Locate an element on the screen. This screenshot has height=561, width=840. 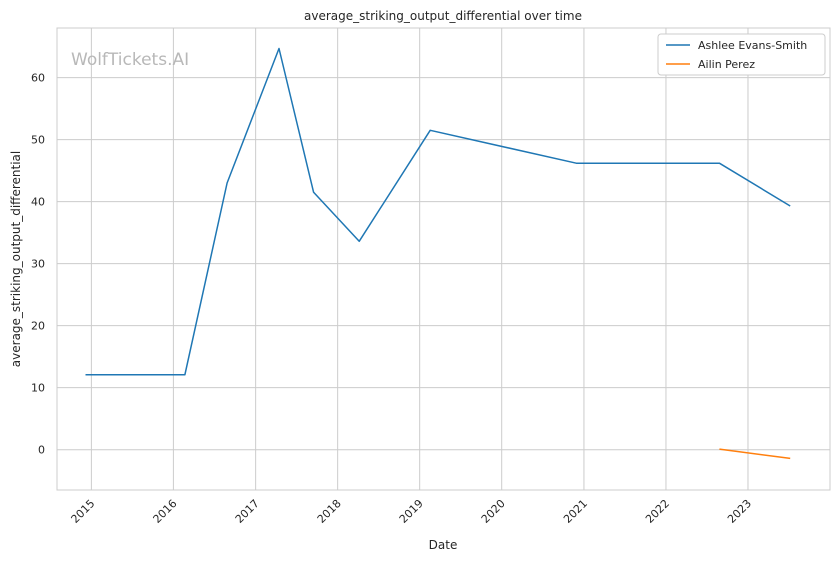
legend-label-ashlee-evans-smith: Ashlee Evans-Smith is located at coordinates (752, 45).